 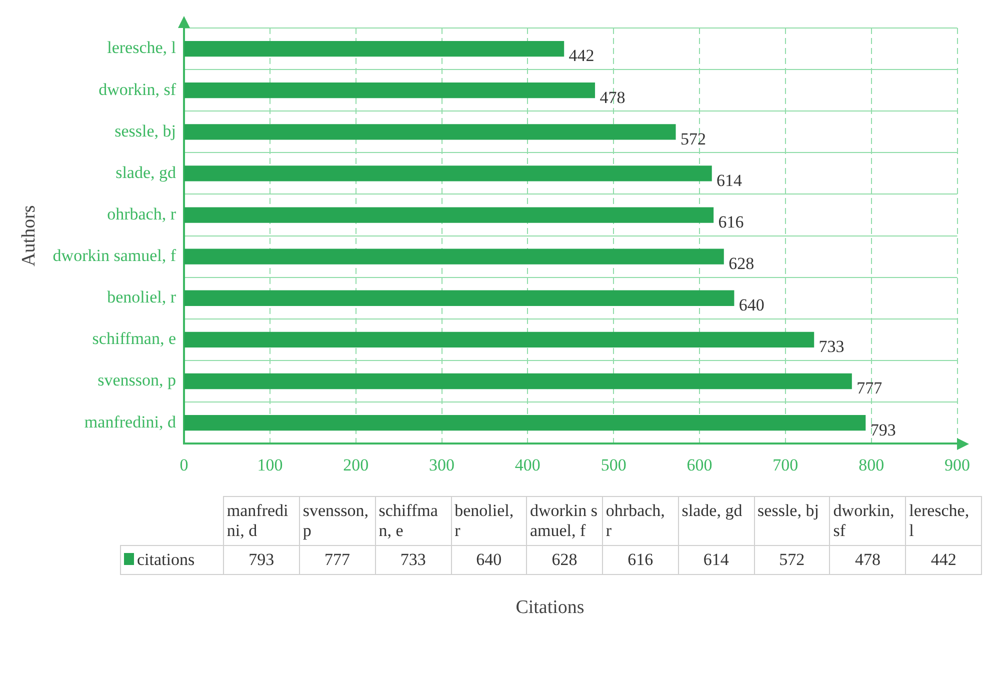 What do you see at coordinates (141, 214) in the screenshot?
I see `y-tick-label: ohrbach, r` at bounding box center [141, 214].